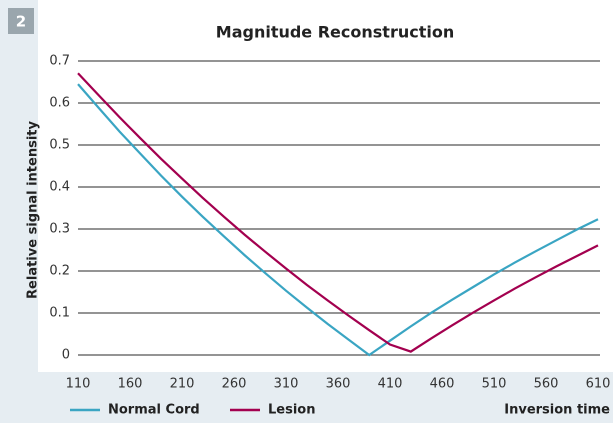 The height and width of the screenshot is (423, 613). What do you see at coordinates (598, 384) in the screenshot?
I see `x-tick-label: 610` at bounding box center [598, 384].